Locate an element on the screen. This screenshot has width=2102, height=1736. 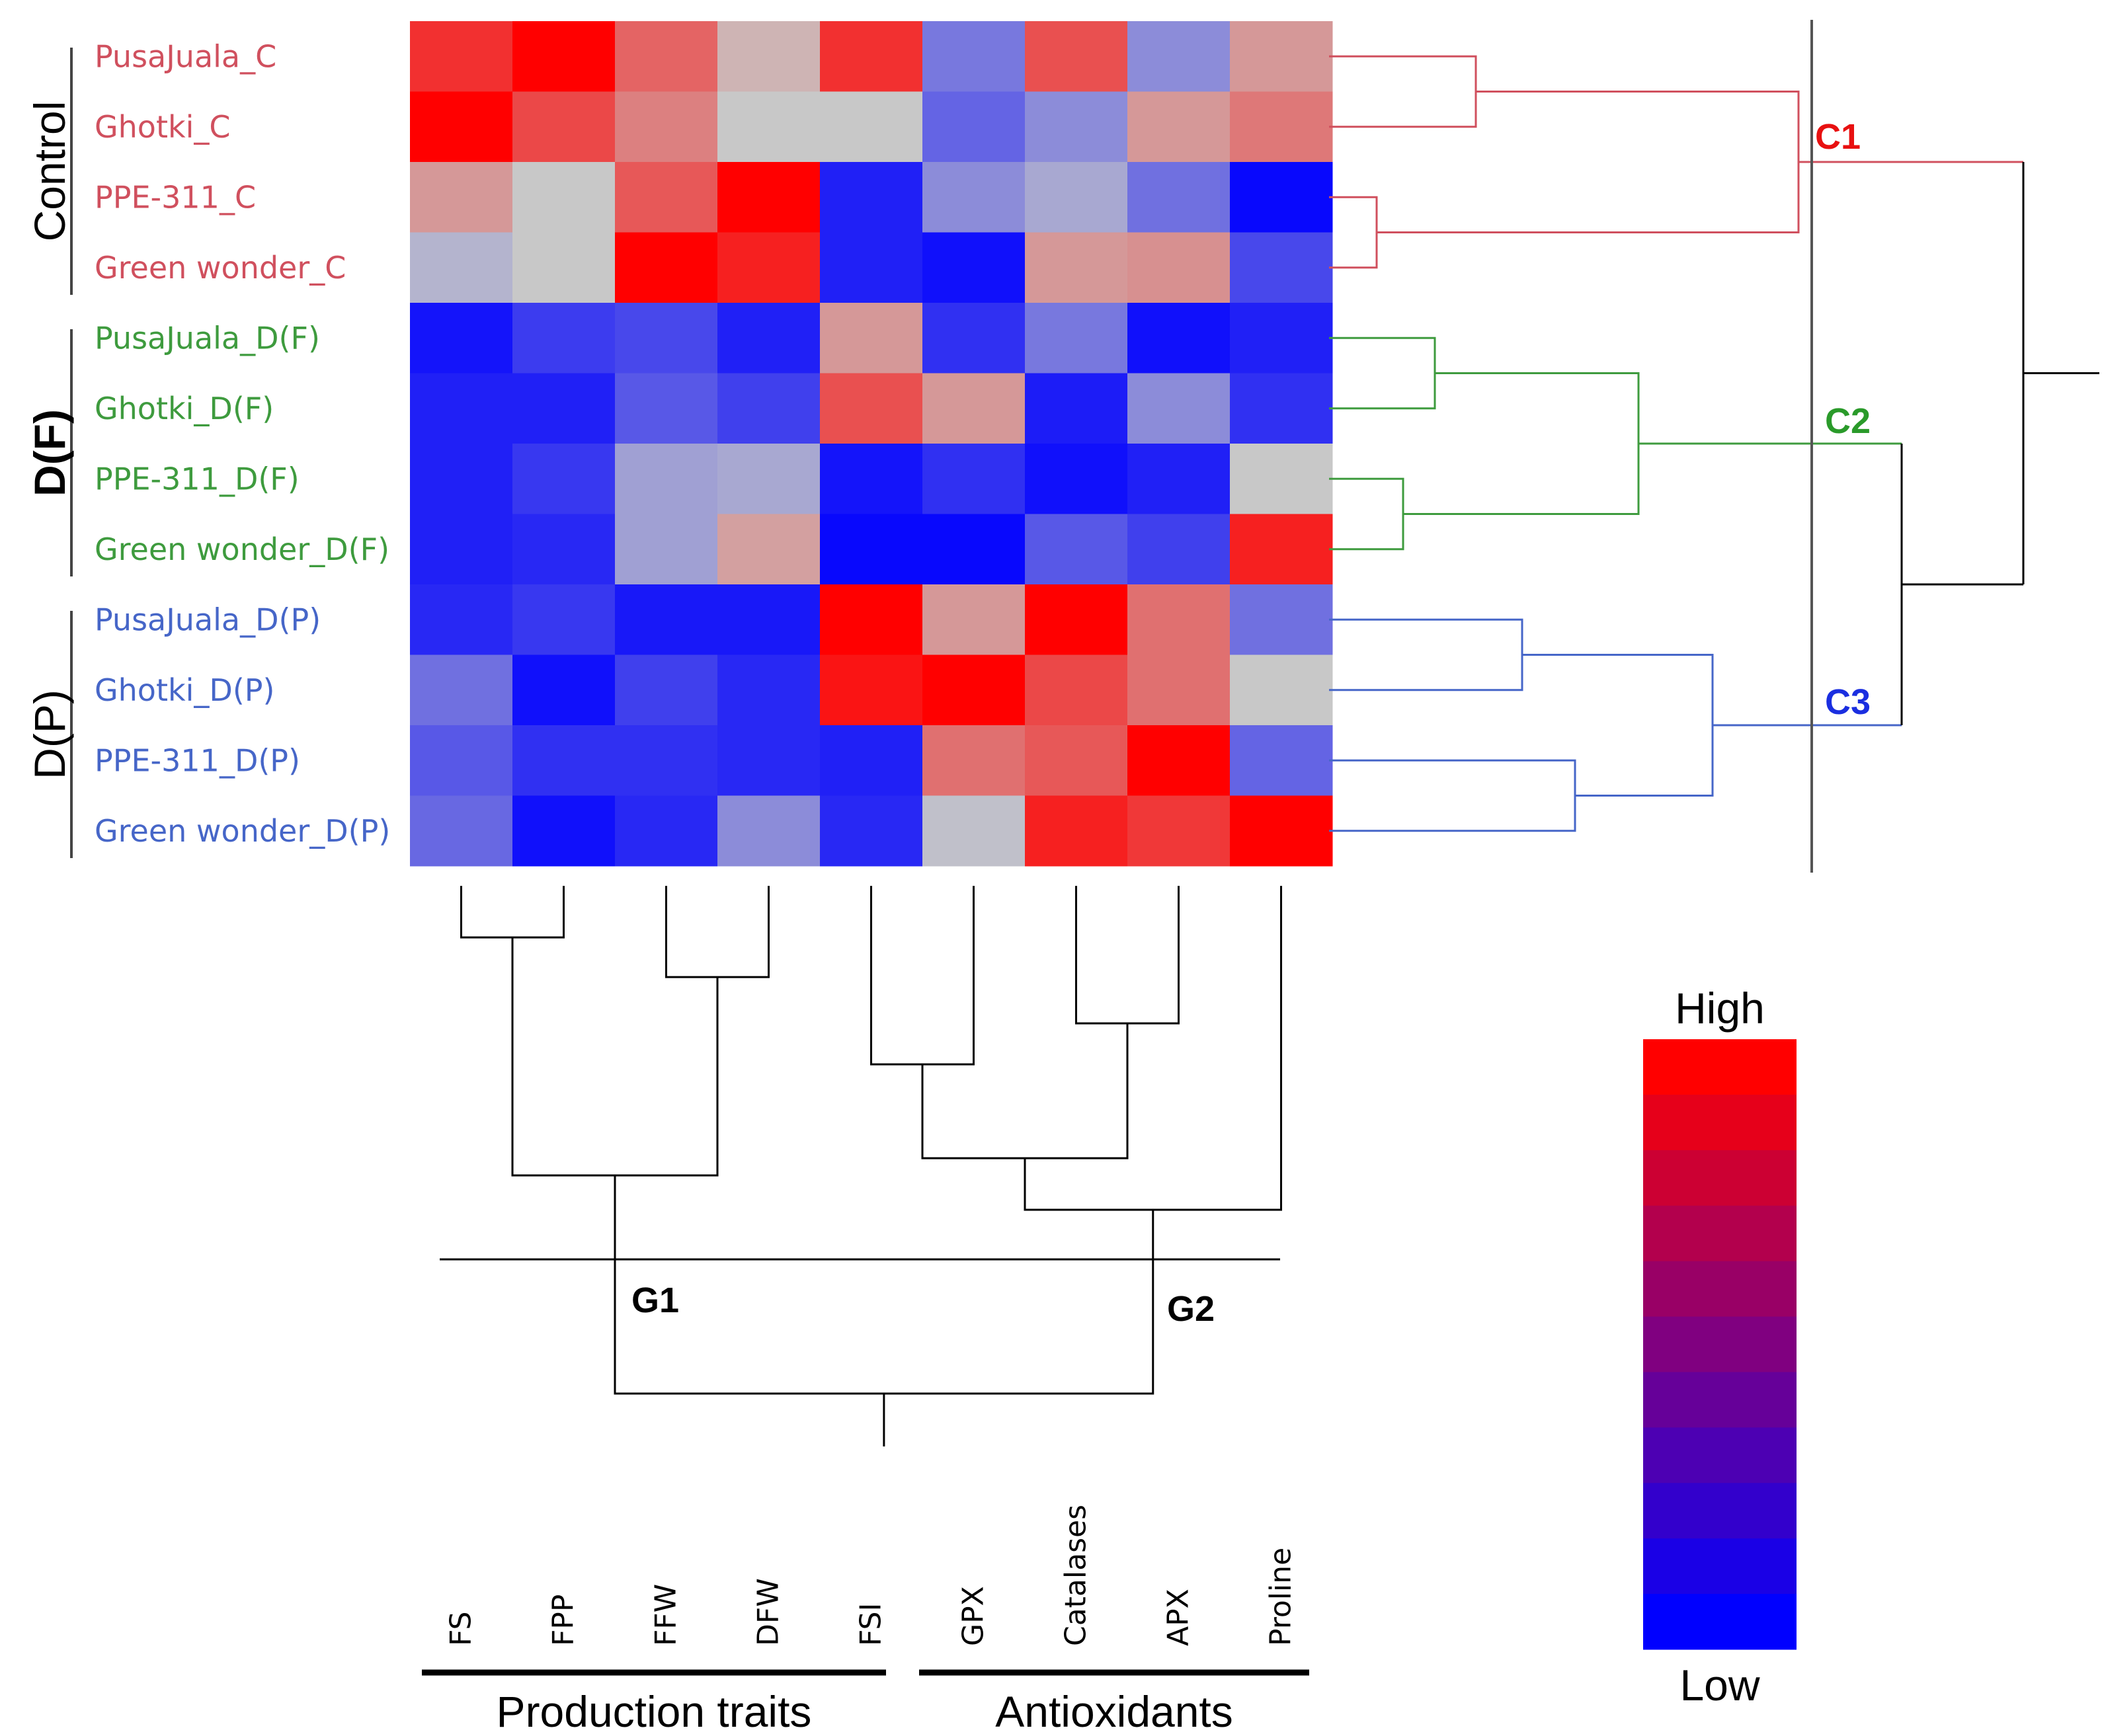
cell-pusajuala-c-fpp is located at coordinates (564, 57).